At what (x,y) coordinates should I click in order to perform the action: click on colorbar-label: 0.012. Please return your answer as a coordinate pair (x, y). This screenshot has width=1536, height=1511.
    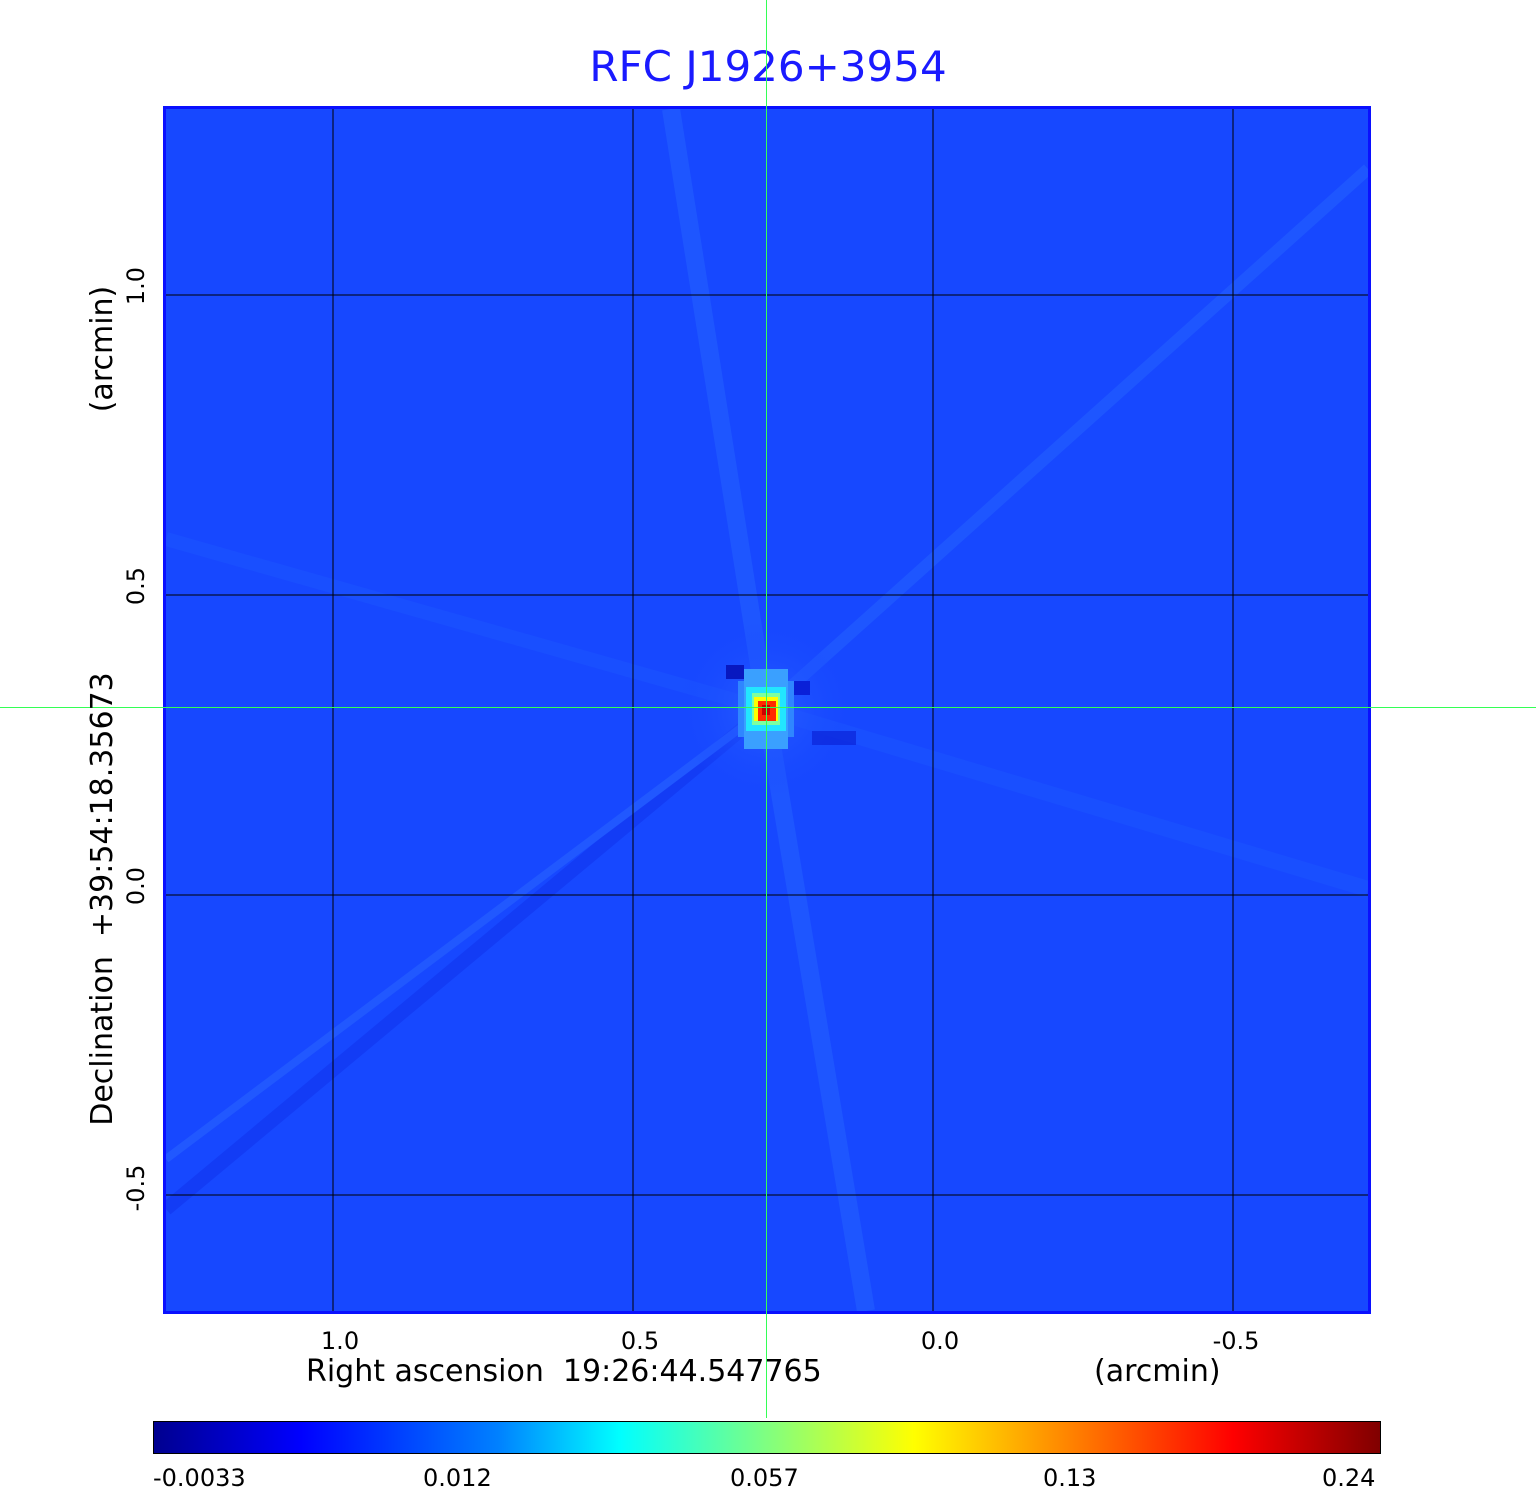
    Looking at the image, I should click on (457, 1478).